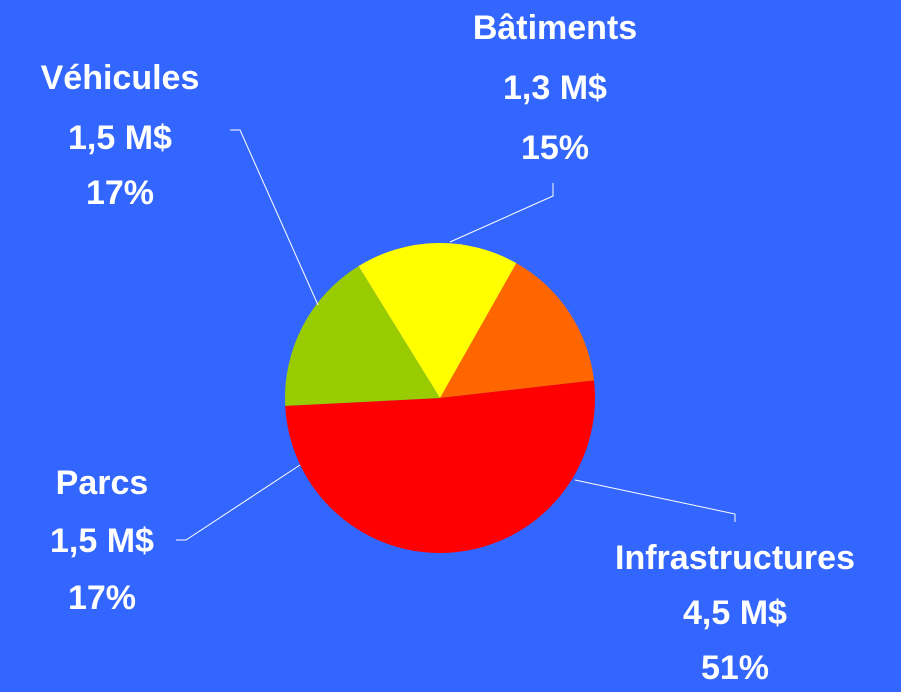 This screenshot has height=692, width=901. What do you see at coordinates (555, 148) in the screenshot?
I see `slice-percent: 15%` at bounding box center [555, 148].